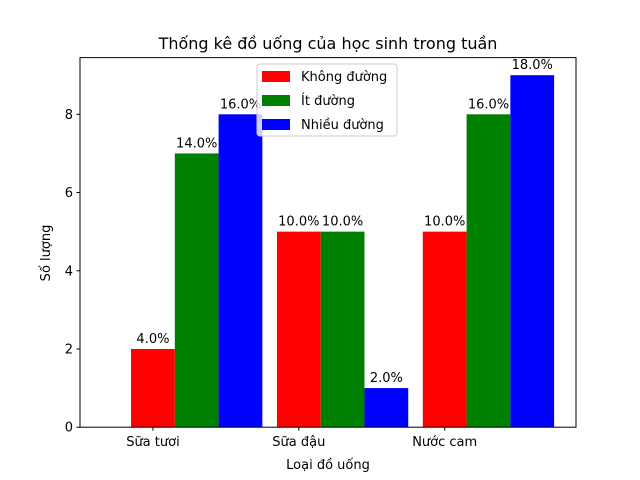 This screenshot has width=640, height=480. What do you see at coordinates (488, 271) in the screenshot?
I see `bar-Nước-cam-1` at bounding box center [488, 271].